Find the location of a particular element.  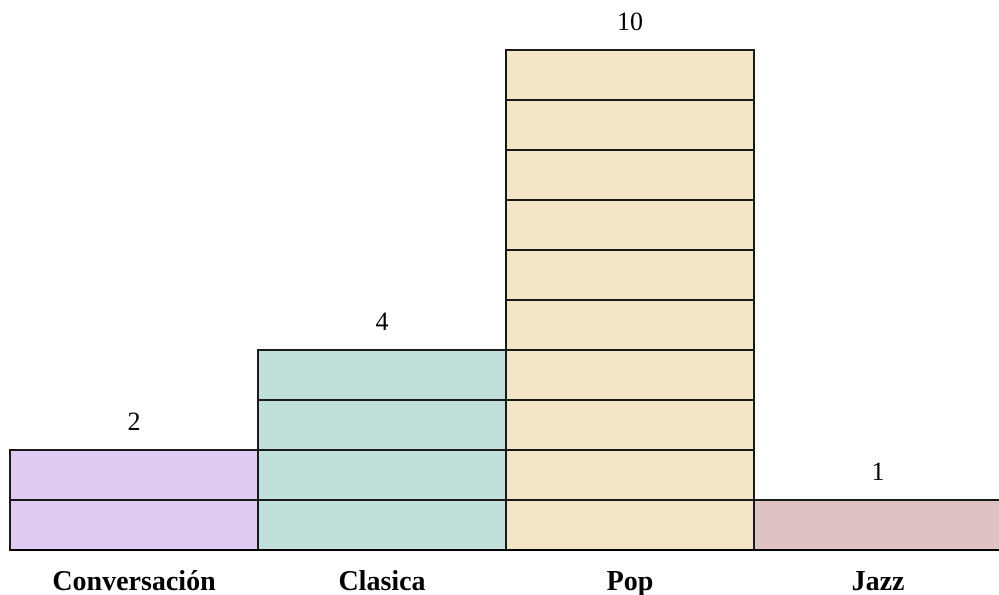

category-label-jazz: Jazz is located at coordinates (878, 580).